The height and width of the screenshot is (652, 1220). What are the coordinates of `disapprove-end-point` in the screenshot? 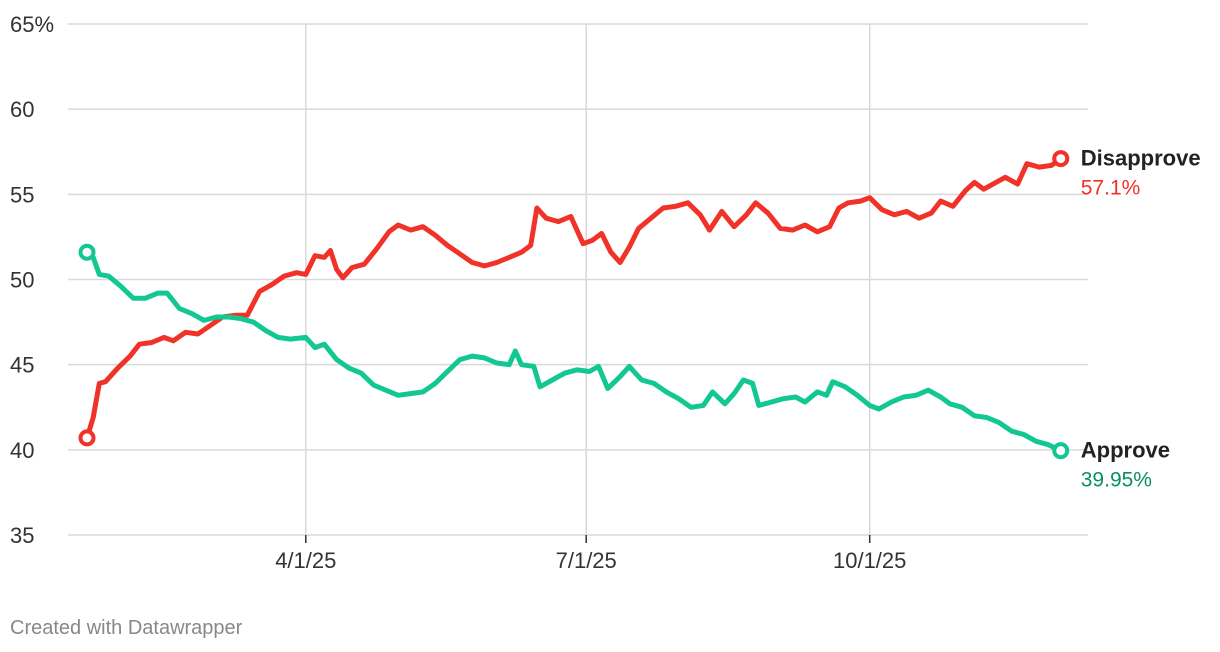 It's located at (1061, 159).